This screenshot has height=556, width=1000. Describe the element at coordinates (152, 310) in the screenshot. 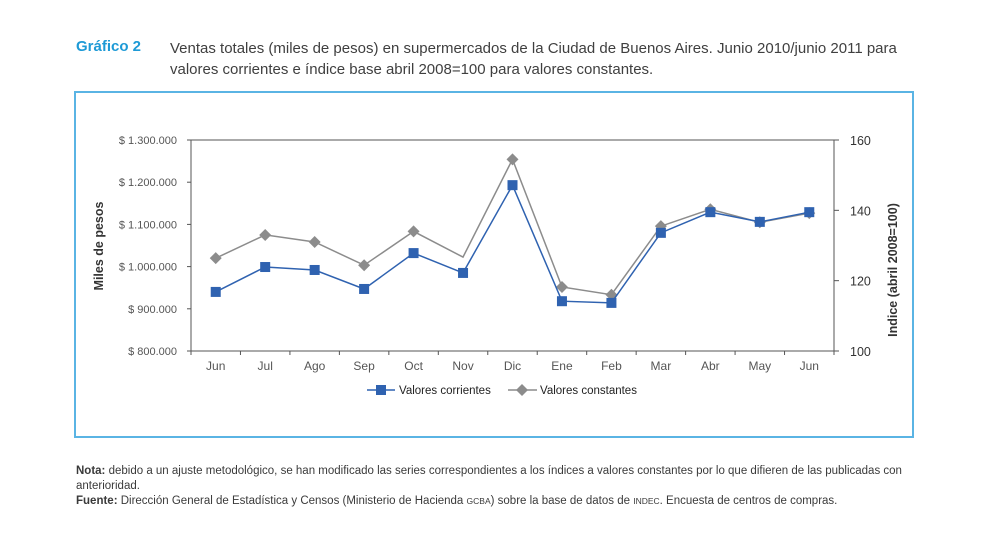

I see `left-tick-label: $ 900.000` at that location.